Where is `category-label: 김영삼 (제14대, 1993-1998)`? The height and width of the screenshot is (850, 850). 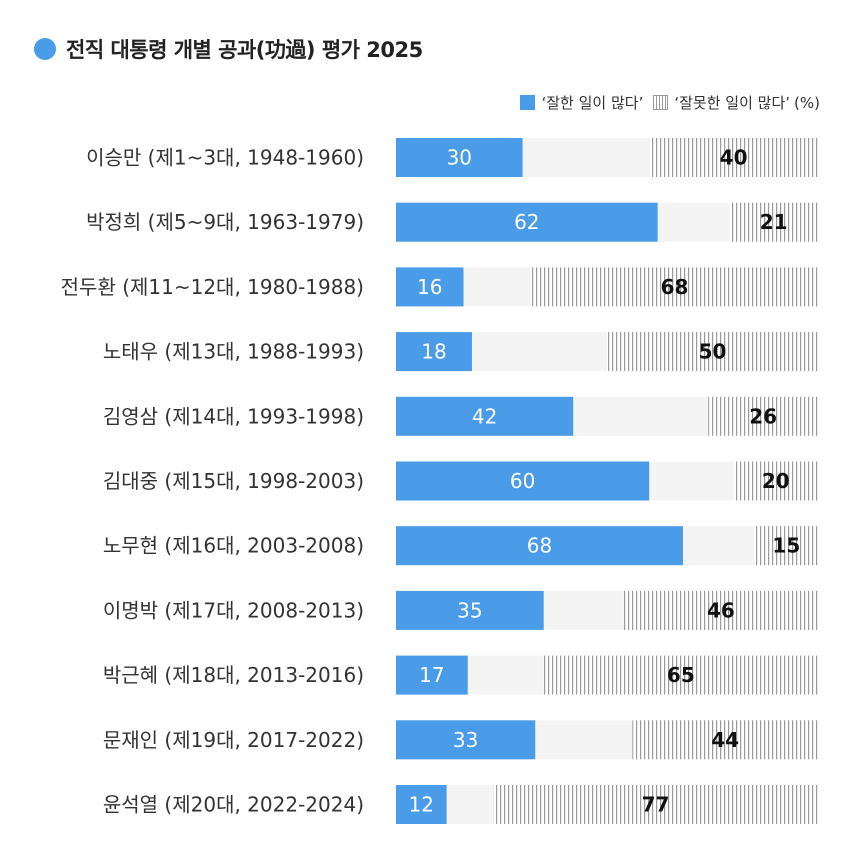 category-label: 김영삼 (제14대, 1993-1998) is located at coordinates (233, 416).